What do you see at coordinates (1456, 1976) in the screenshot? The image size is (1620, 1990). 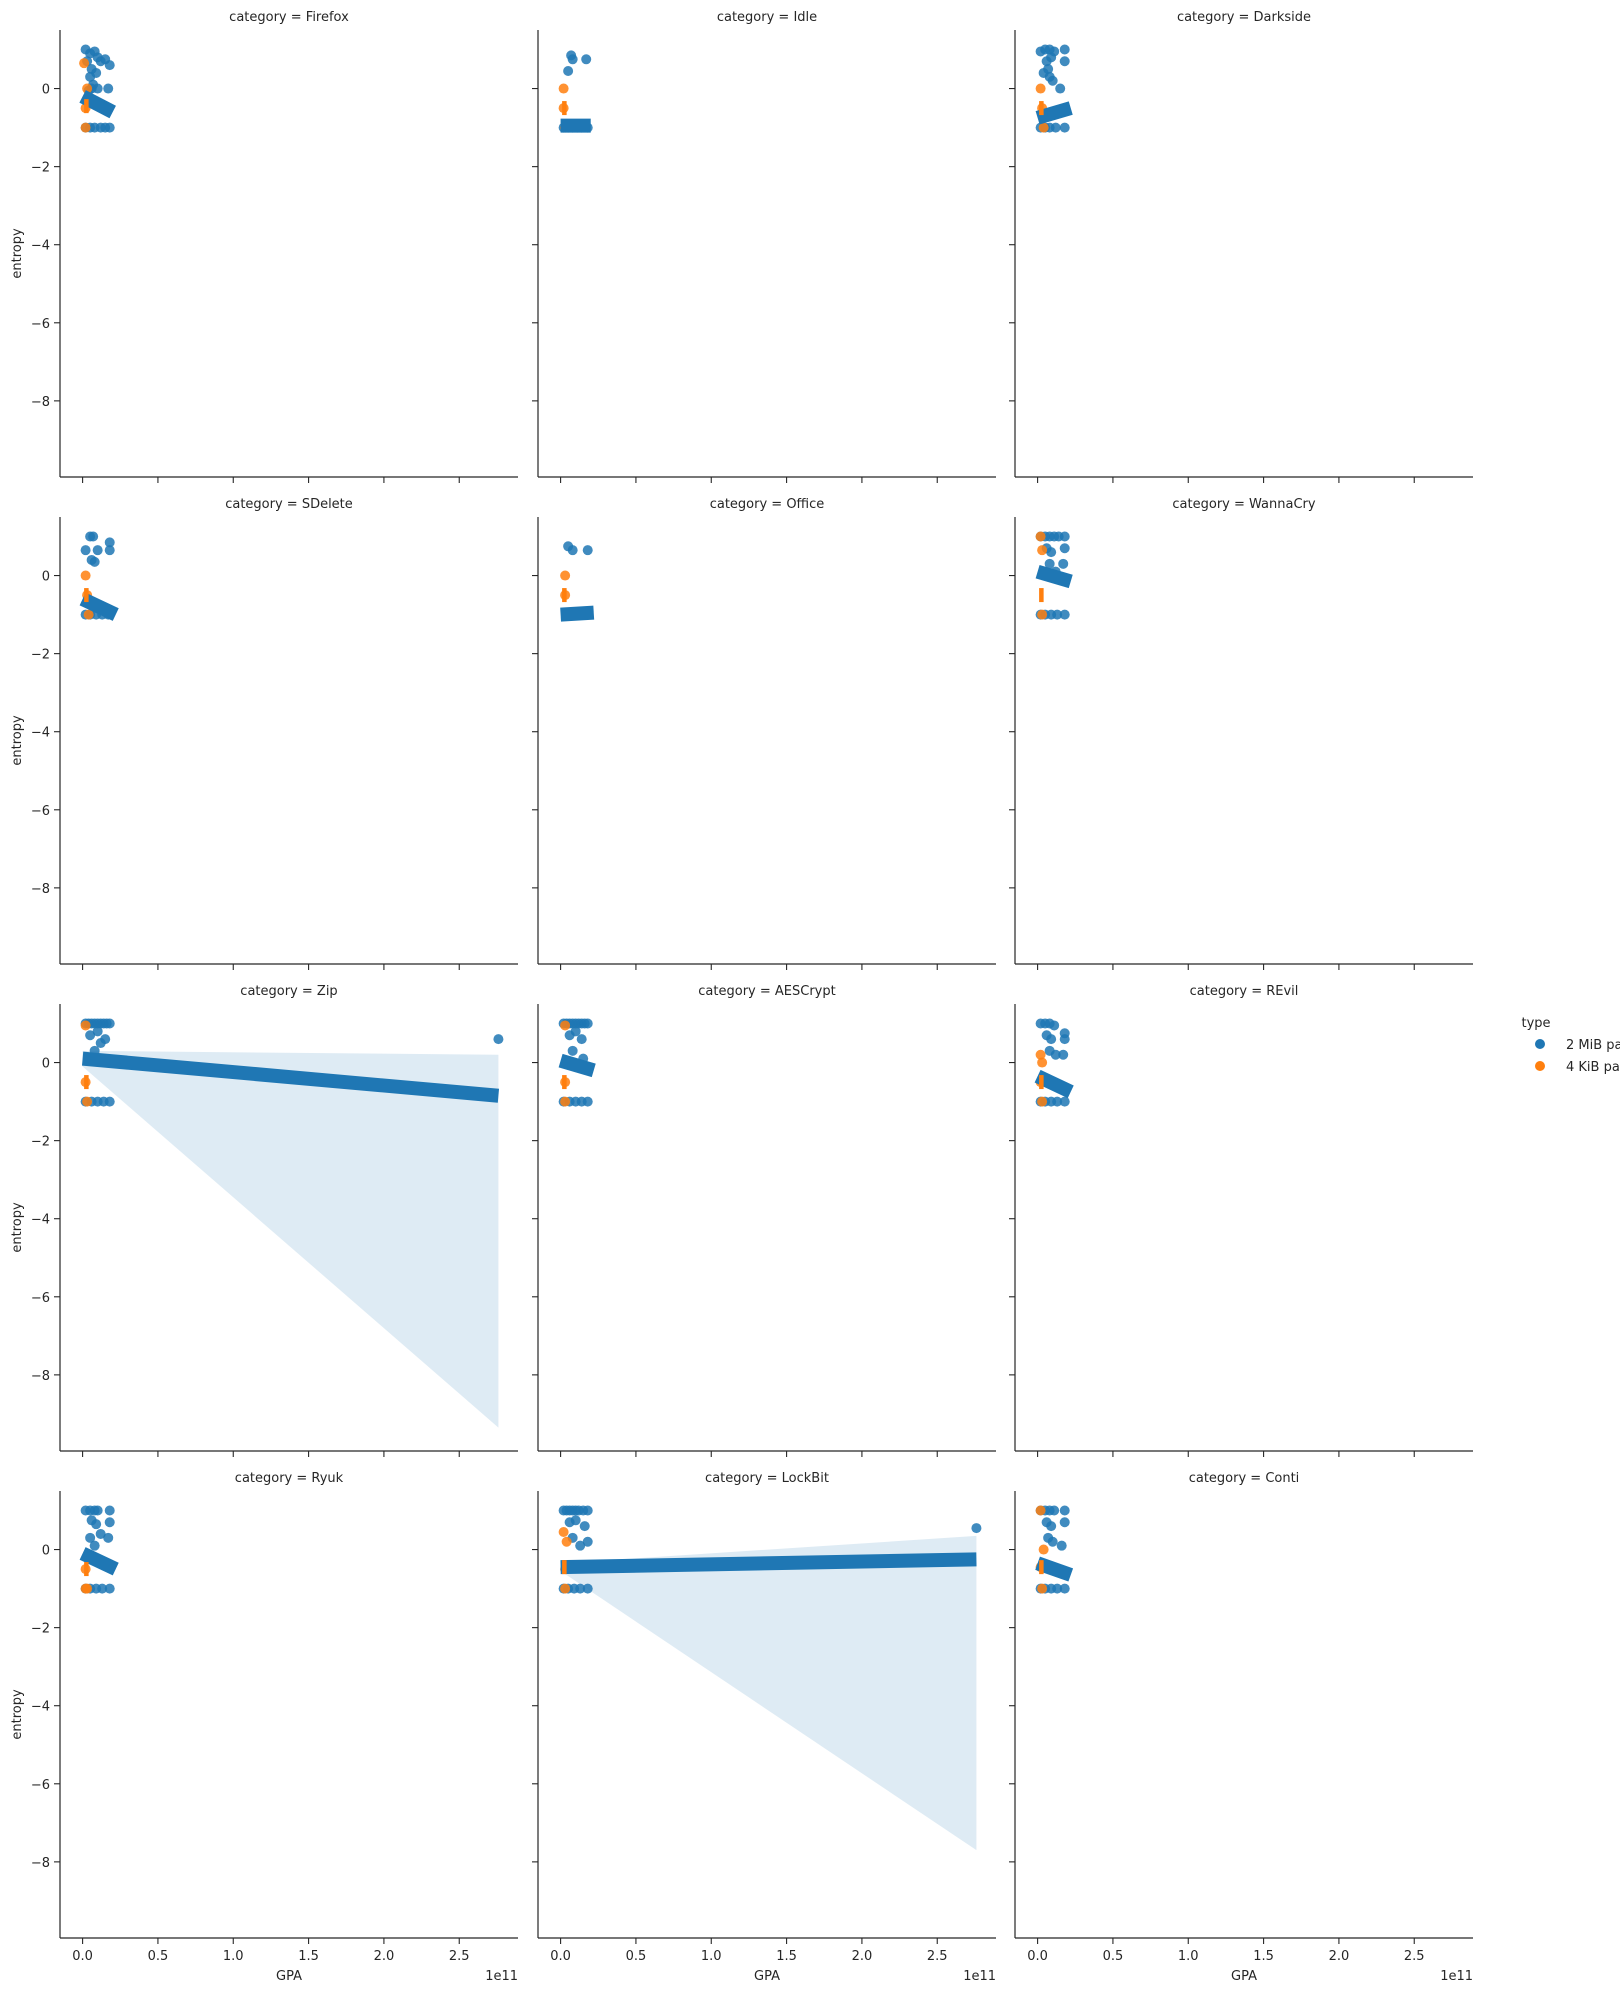 I see `x-offset-label: 1e11` at bounding box center [1456, 1976].